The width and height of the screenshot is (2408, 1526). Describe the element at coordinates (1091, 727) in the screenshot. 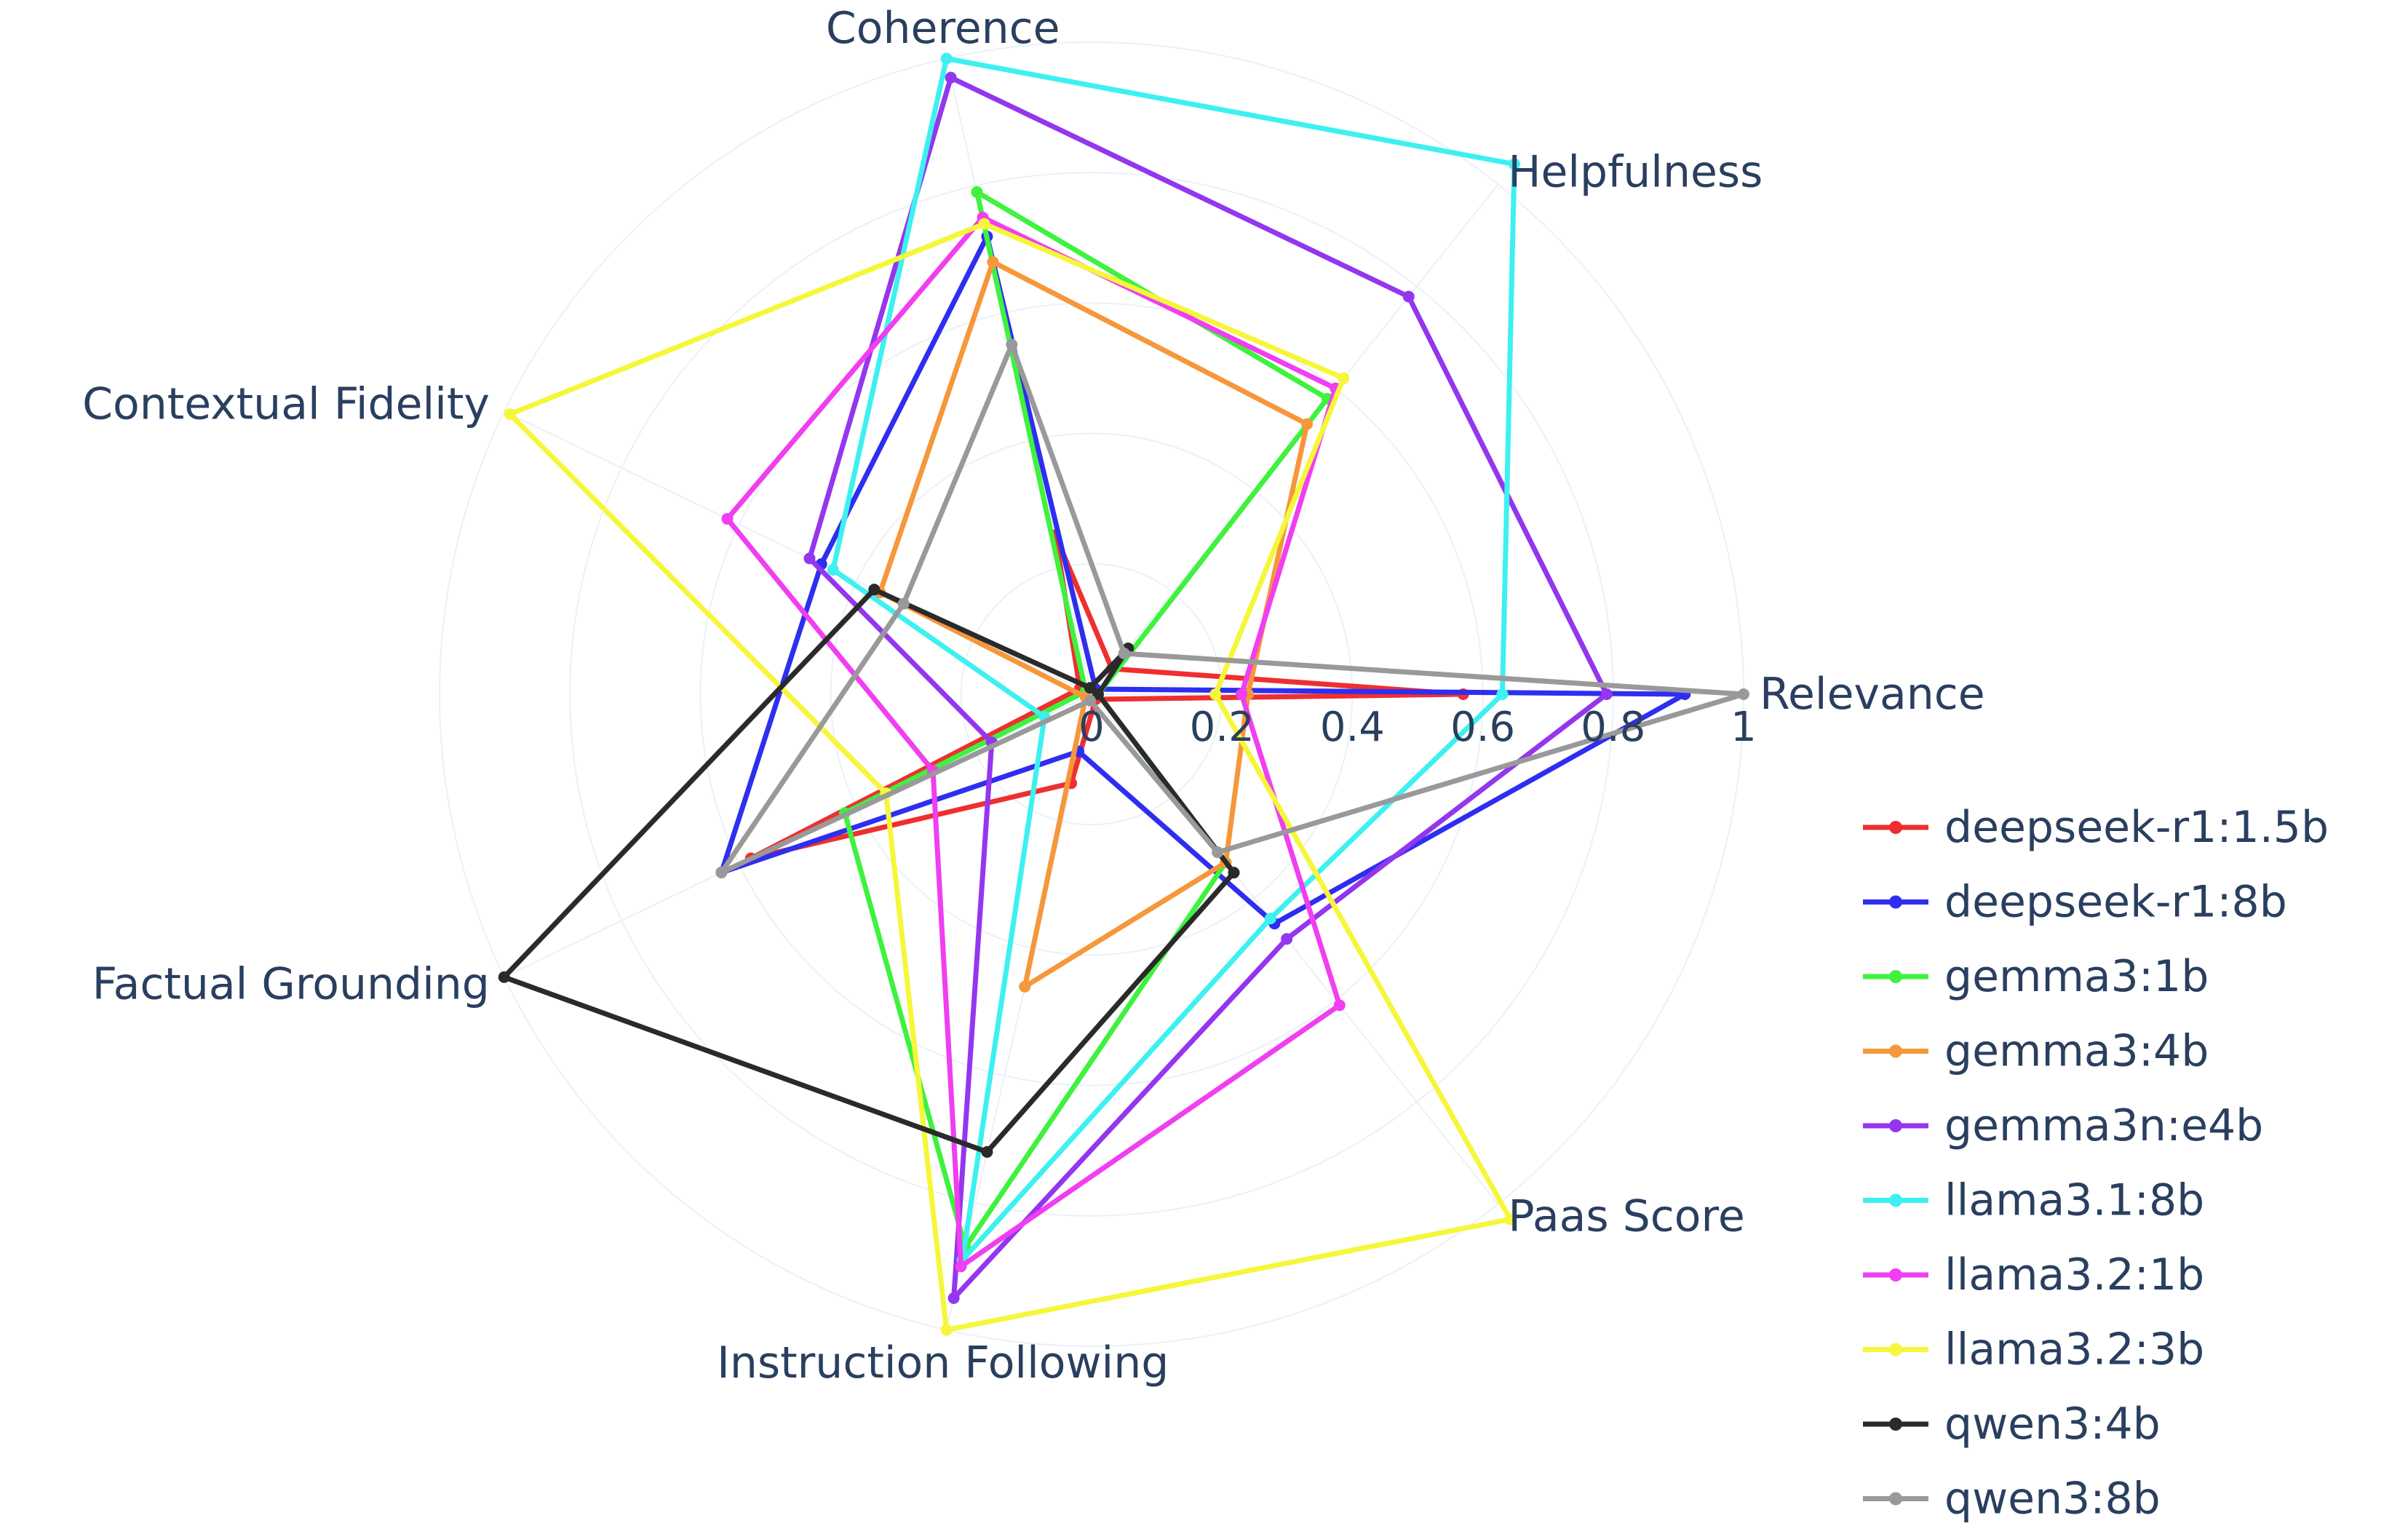

I see `radial-tick-label: 0` at that location.